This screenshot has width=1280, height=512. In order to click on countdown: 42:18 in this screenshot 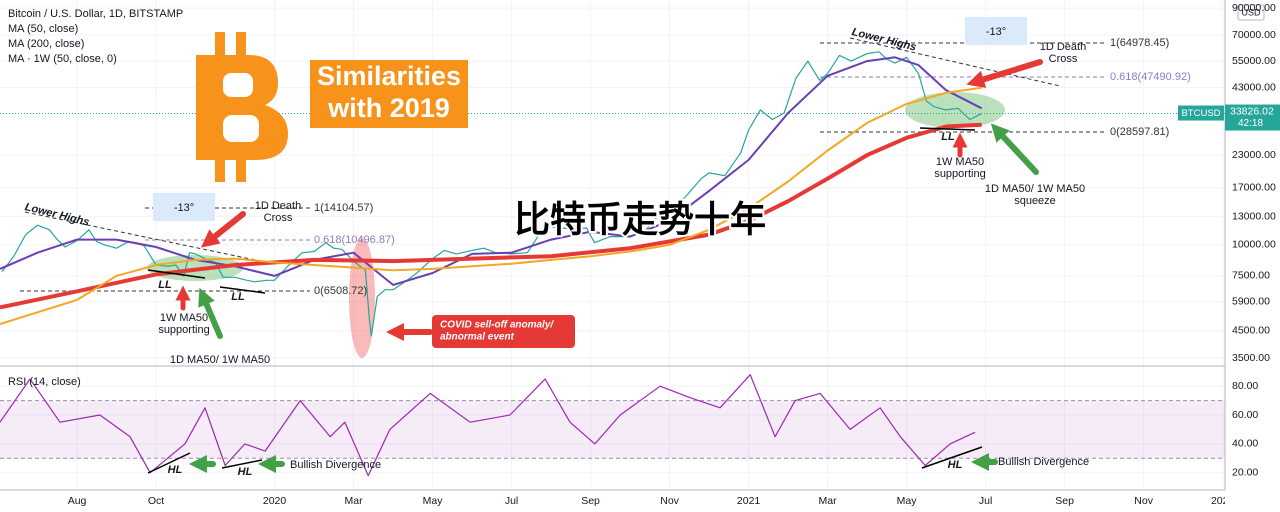, I will do `click(1250, 123)`.